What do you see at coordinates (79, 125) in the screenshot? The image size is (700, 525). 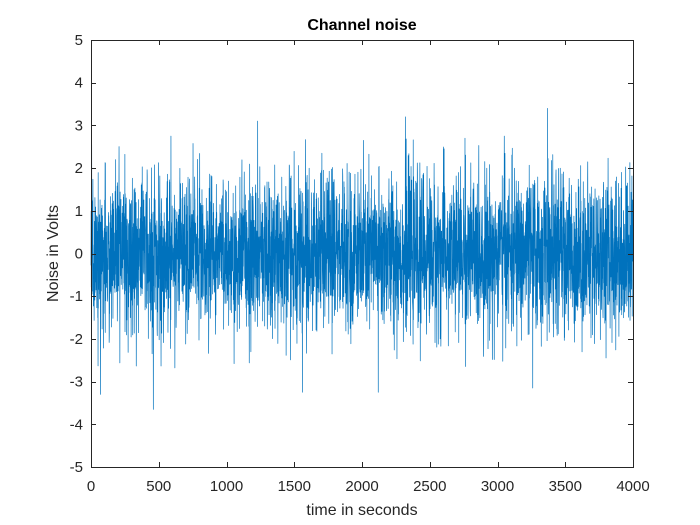 I see `y-tick-label: 3` at bounding box center [79, 125].